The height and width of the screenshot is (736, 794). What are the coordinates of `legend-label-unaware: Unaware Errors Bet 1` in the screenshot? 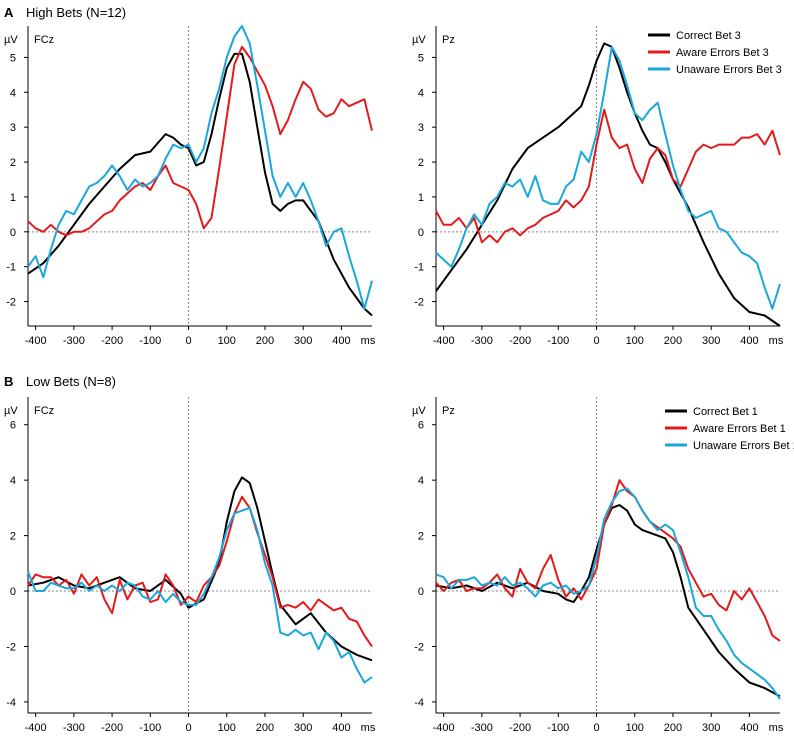 It's located at (743, 446).